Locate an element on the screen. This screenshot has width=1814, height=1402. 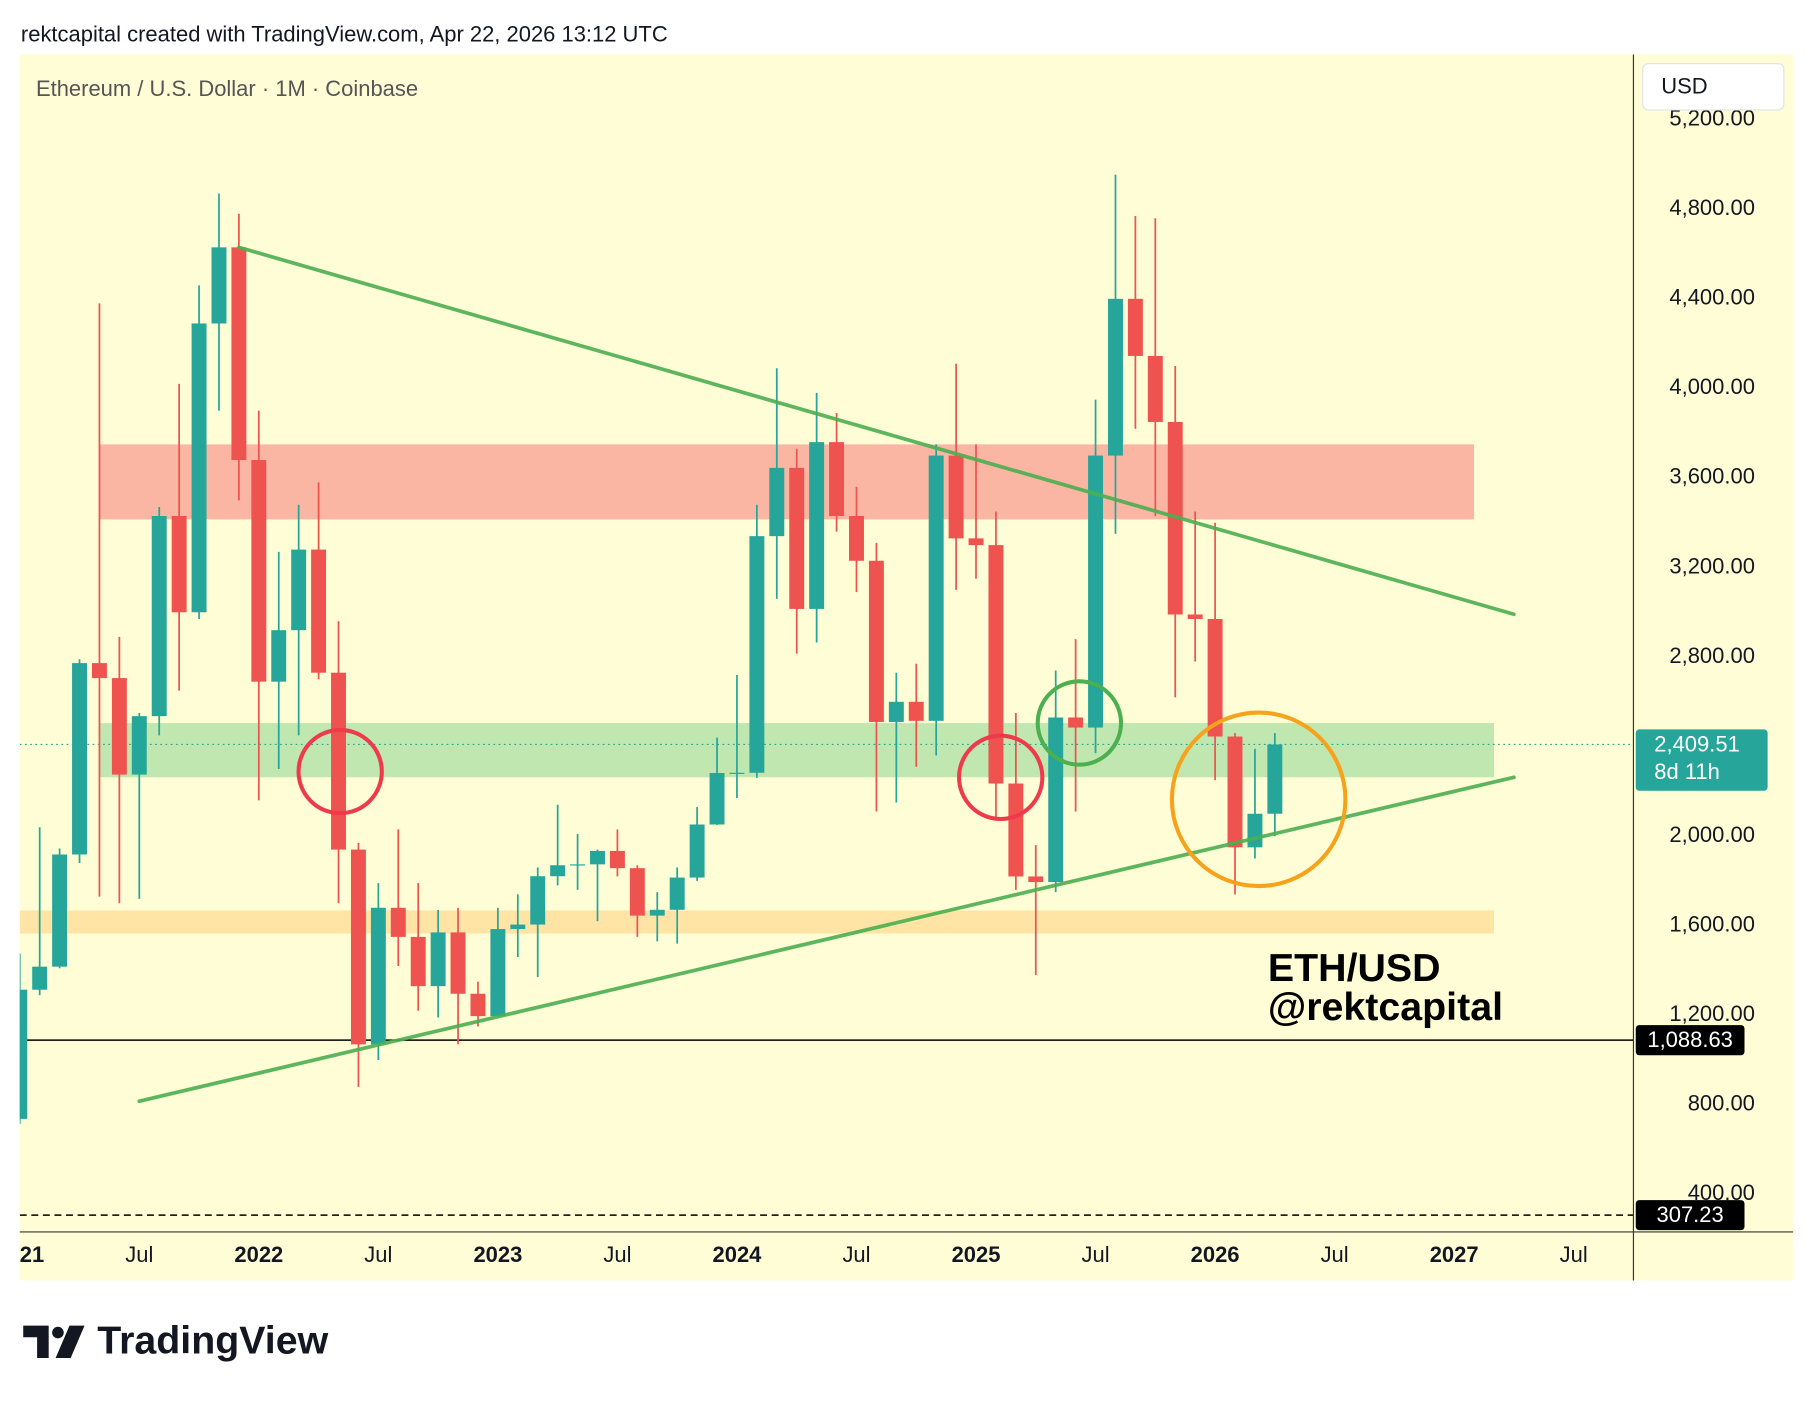
price-tag-label: 1,088.63 is located at coordinates (1690, 1039).